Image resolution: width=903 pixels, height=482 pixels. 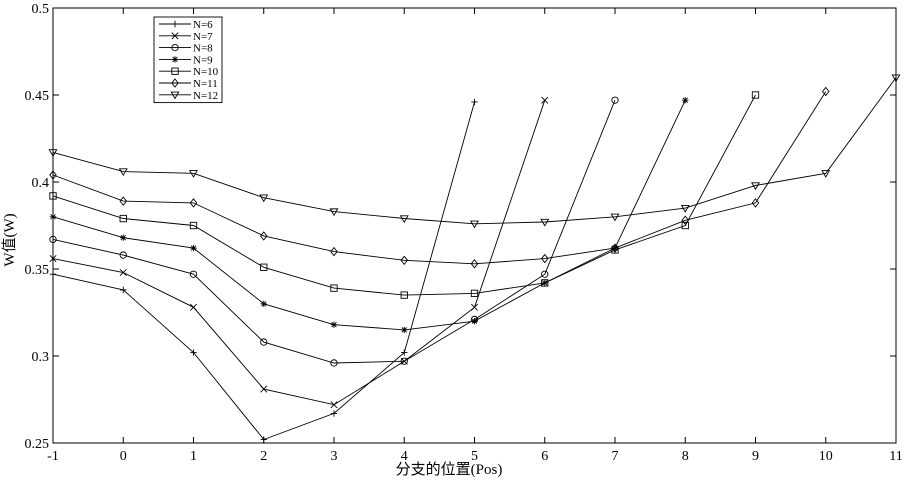 What do you see at coordinates (449, 469) in the screenshot?
I see `x-axis-label: 分支的位置(Pos)` at bounding box center [449, 469].